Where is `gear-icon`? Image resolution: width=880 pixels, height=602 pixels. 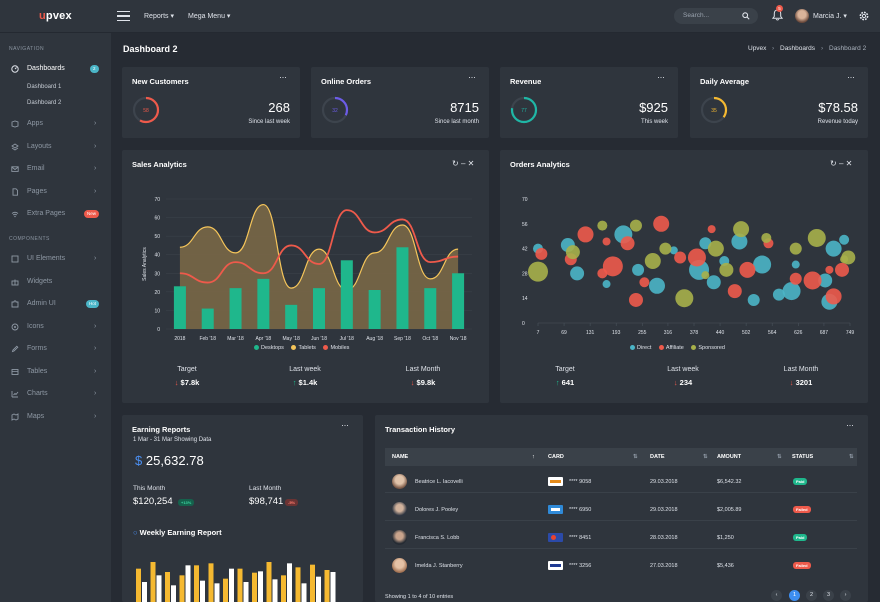
gear-icon is located at coordinates (864, 16).